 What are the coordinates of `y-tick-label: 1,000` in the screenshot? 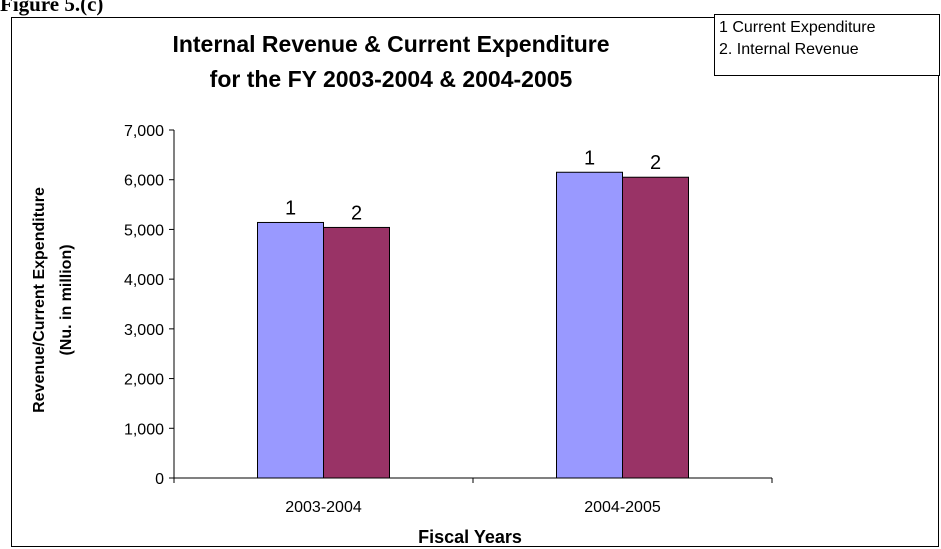 It's located at (144, 429).